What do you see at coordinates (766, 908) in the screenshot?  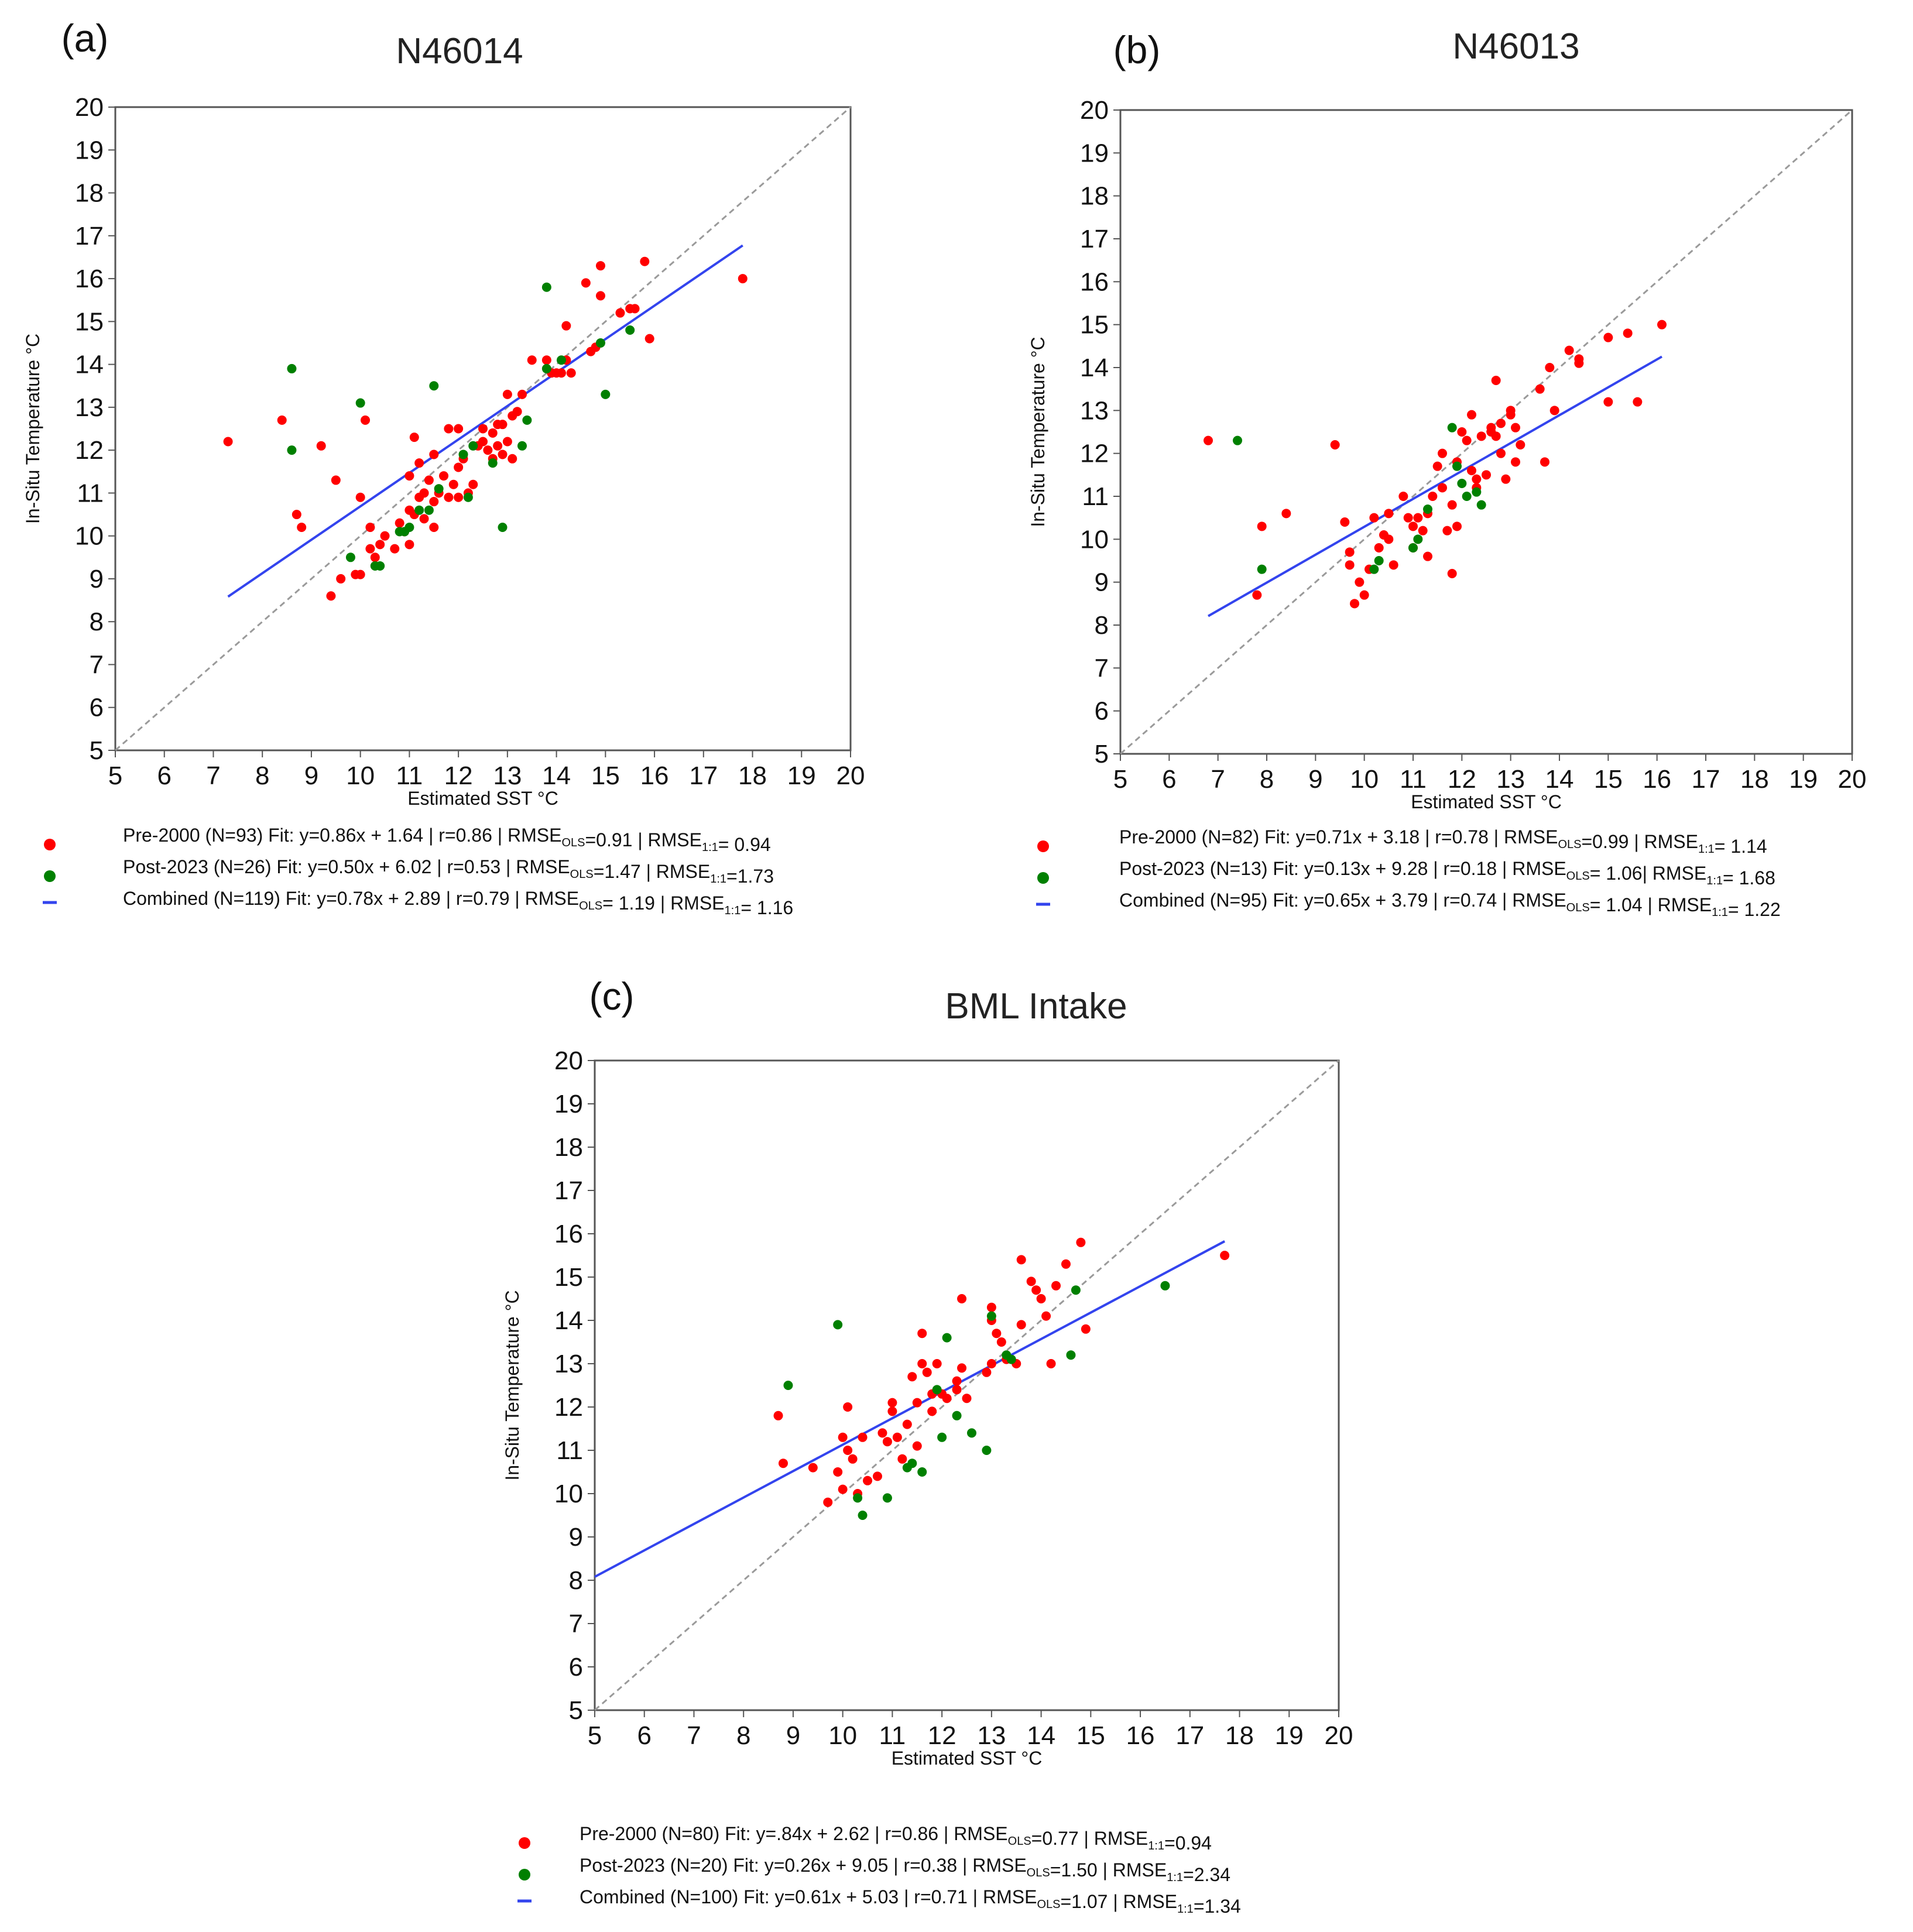 I see `legend-end: = 1.16` at bounding box center [766, 908].